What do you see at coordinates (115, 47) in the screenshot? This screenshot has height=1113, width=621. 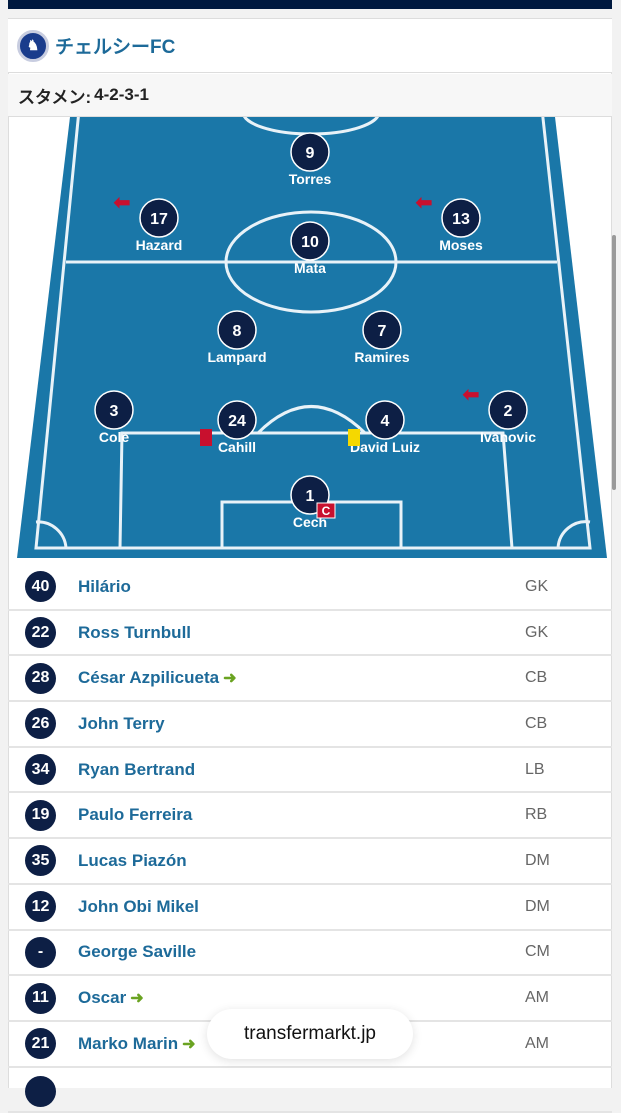 I see `club-name-link: チェルシーFC` at bounding box center [115, 47].